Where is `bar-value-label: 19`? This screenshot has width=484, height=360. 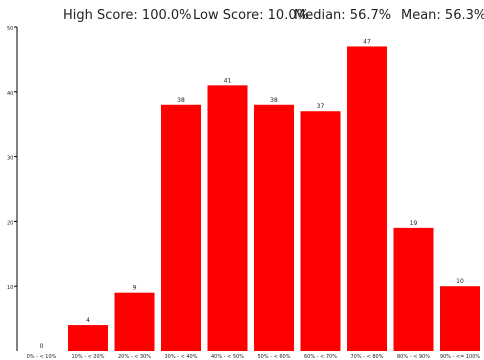 bar-value-label: 19 is located at coordinates (414, 223).